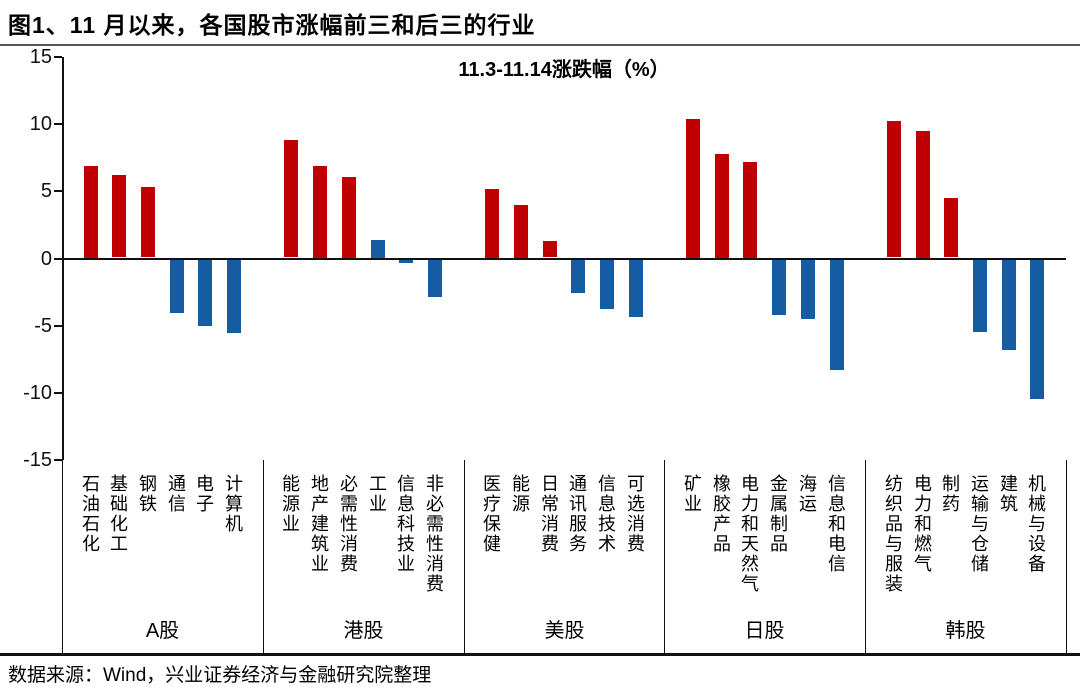 This screenshot has height=691, width=1080. What do you see at coordinates (764, 631) in the screenshot?
I see `market-label: 日股` at bounding box center [764, 631].